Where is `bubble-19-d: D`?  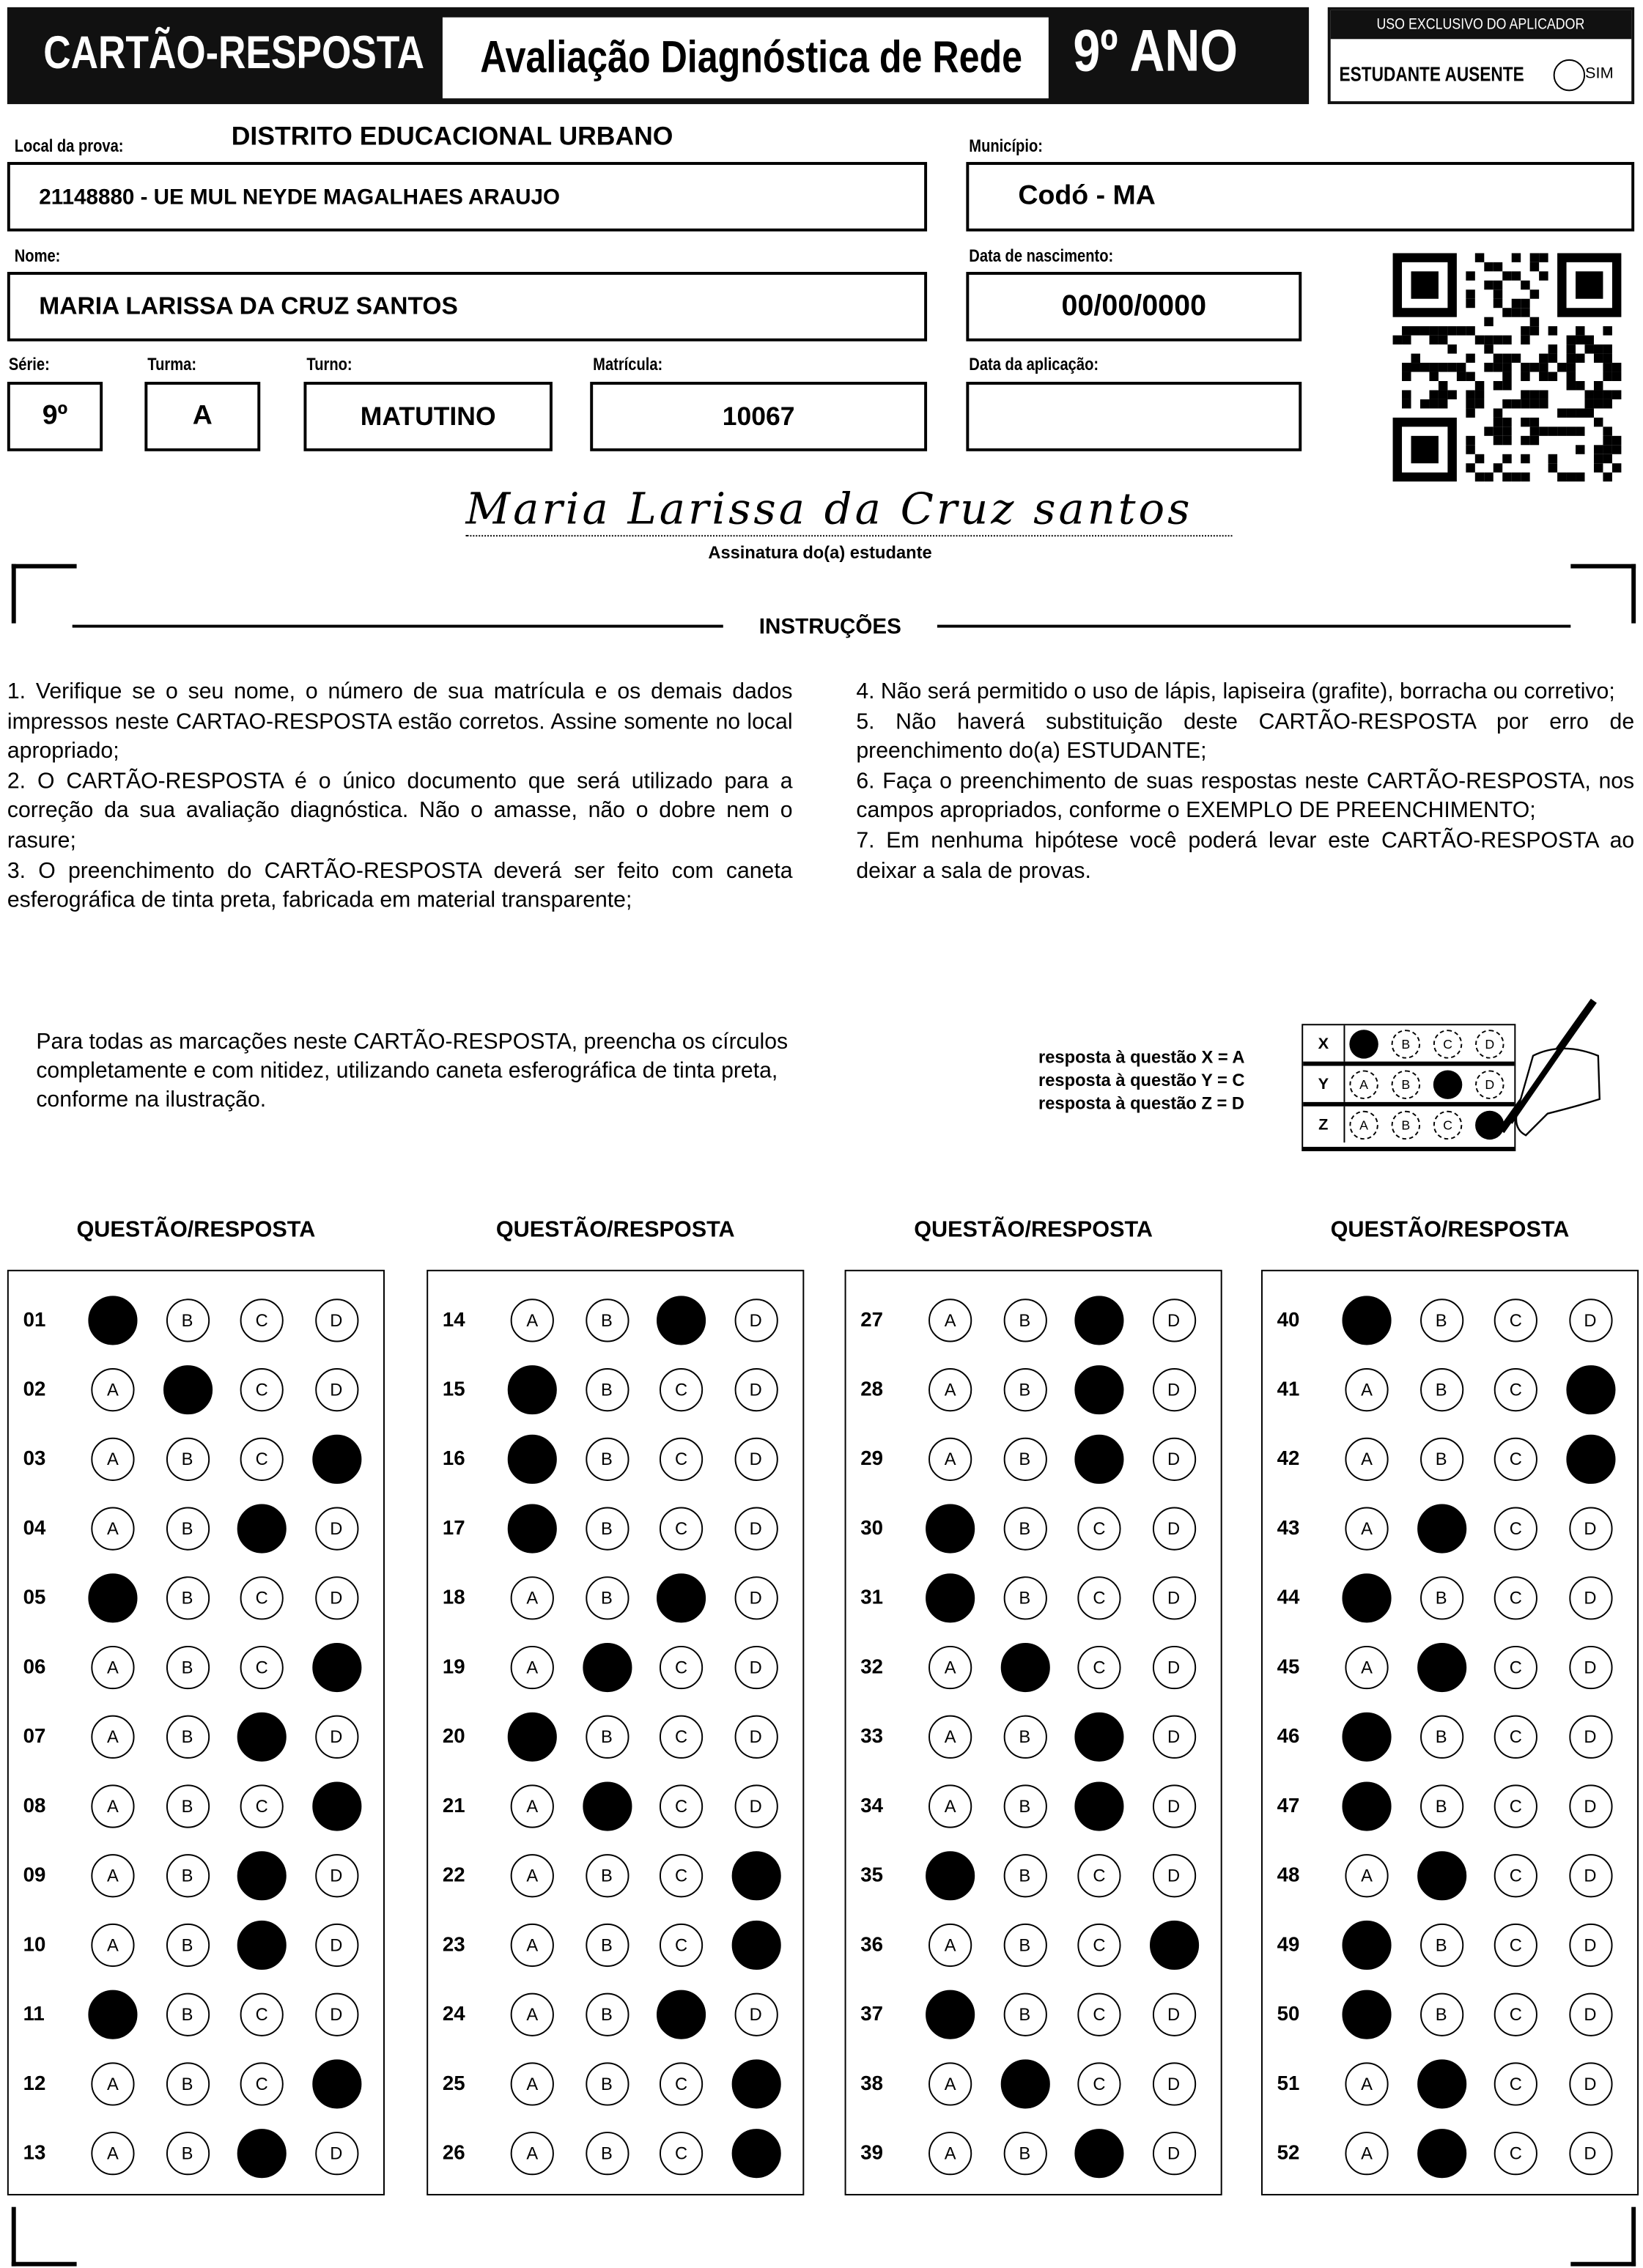
bubble-19-d: D is located at coordinates (756, 1667).